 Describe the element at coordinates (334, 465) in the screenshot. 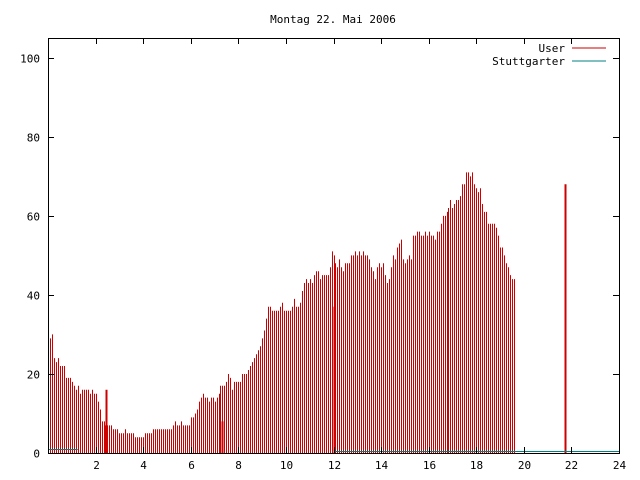

I see `x-tick-label: 12` at that location.